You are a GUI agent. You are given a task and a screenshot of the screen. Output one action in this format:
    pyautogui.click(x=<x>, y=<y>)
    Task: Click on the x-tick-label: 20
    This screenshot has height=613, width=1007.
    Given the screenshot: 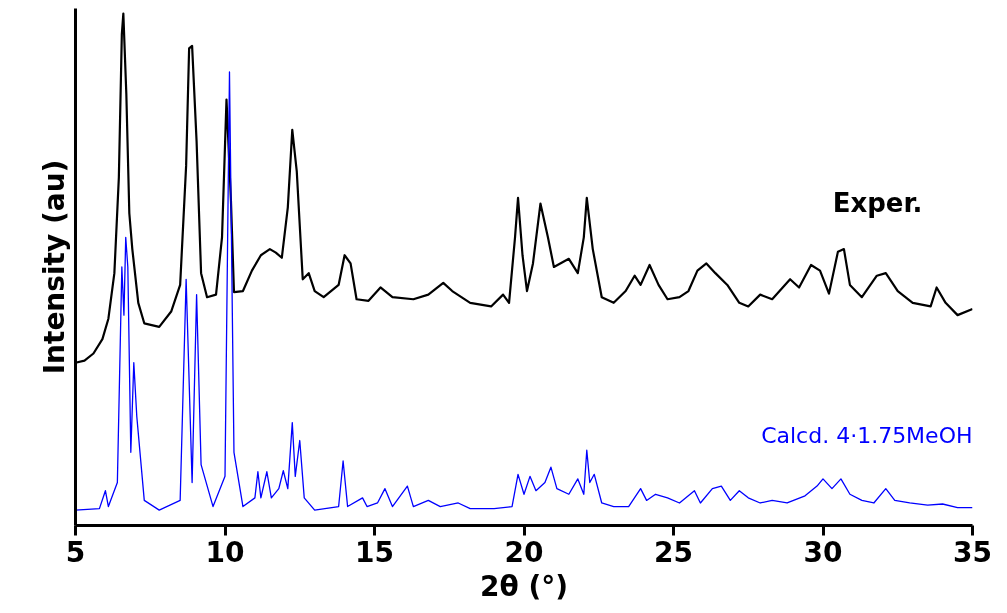 What is the action you would take?
    pyautogui.click(x=524, y=552)
    